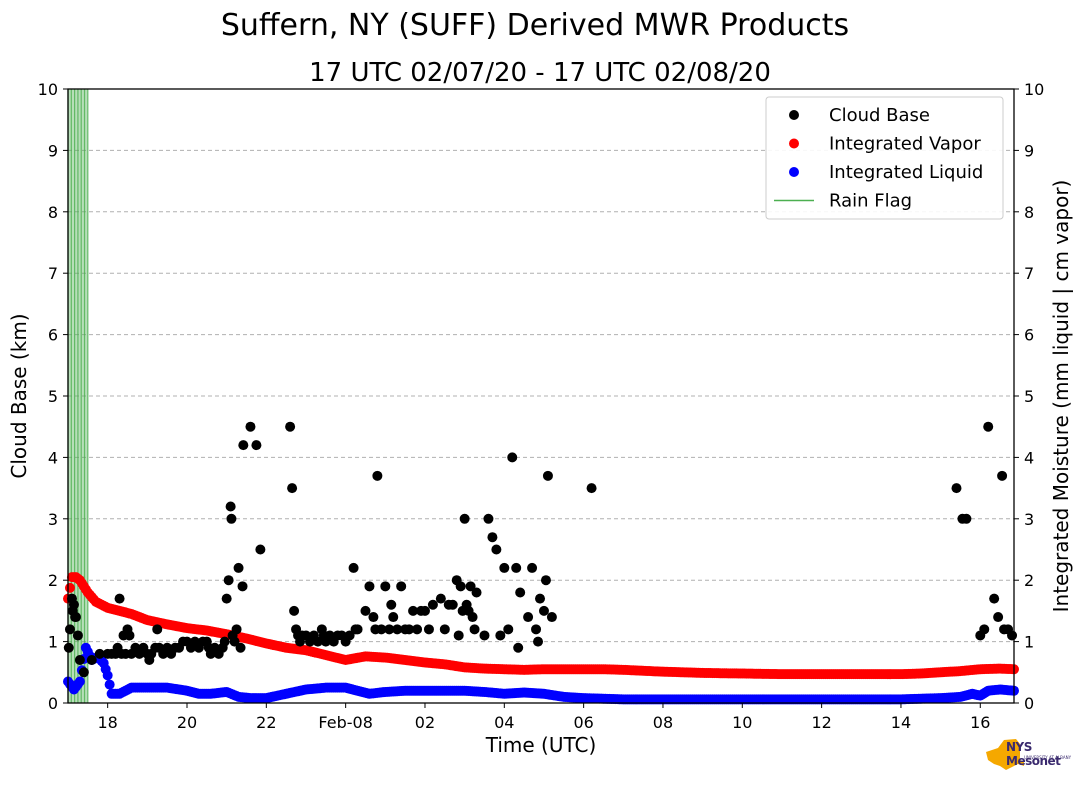 The height and width of the screenshot is (804, 1089). I want to click on x-tick-label: 02, so click(425, 722).